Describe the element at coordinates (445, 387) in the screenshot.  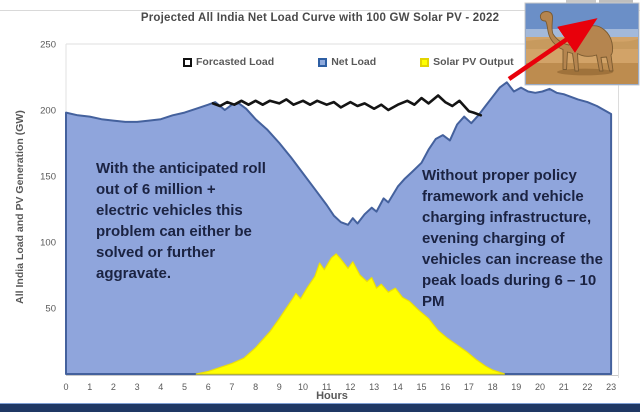
I see `x-tick-label: 16` at that location.